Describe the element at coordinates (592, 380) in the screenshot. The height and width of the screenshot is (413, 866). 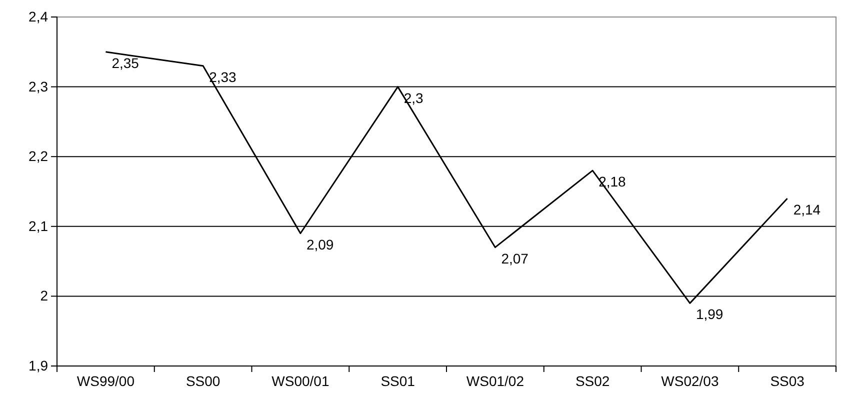
I see `x-tick-label: SS02` at that location.